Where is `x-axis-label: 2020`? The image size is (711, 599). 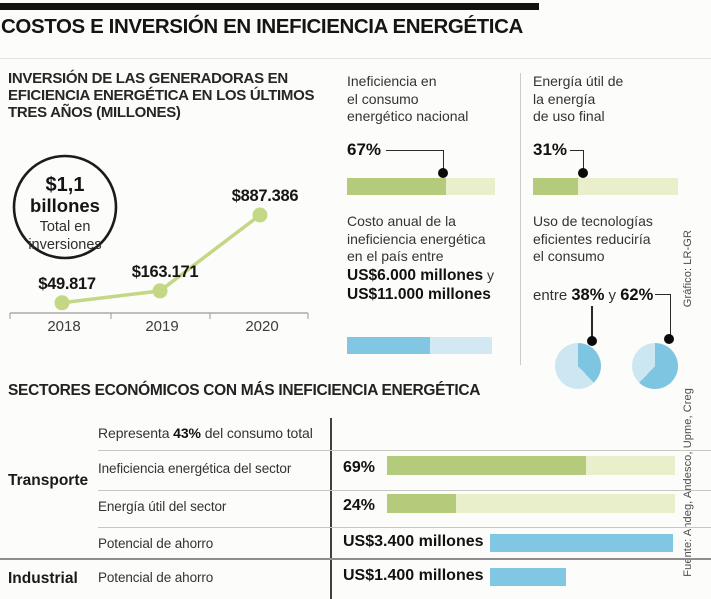
x-axis-label: 2020 is located at coordinates (261, 326).